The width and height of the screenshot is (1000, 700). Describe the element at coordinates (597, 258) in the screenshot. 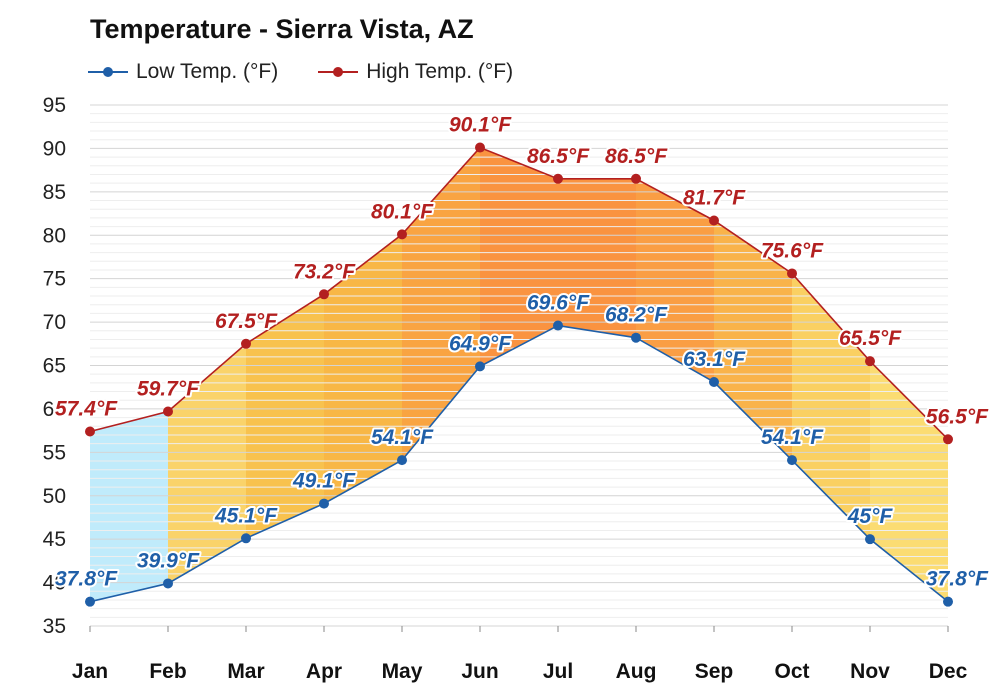

I see `band-jul` at that location.